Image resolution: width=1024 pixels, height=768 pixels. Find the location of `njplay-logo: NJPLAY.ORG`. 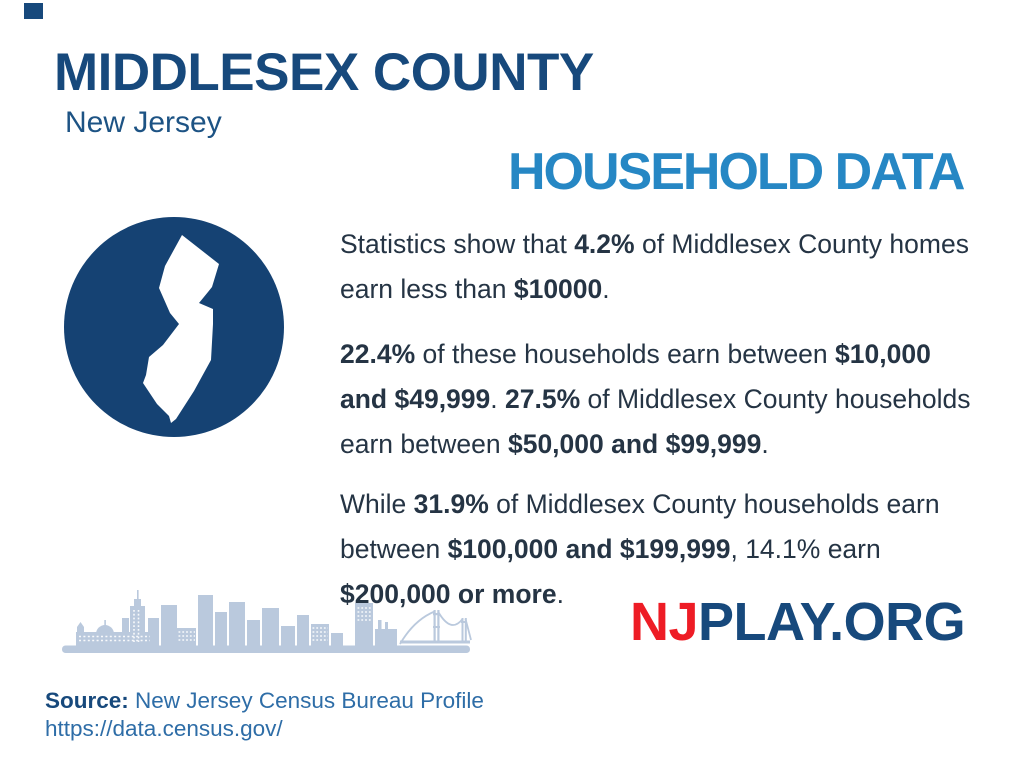

njplay-logo: NJPLAY.ORG is located at coordinates (798, 622).